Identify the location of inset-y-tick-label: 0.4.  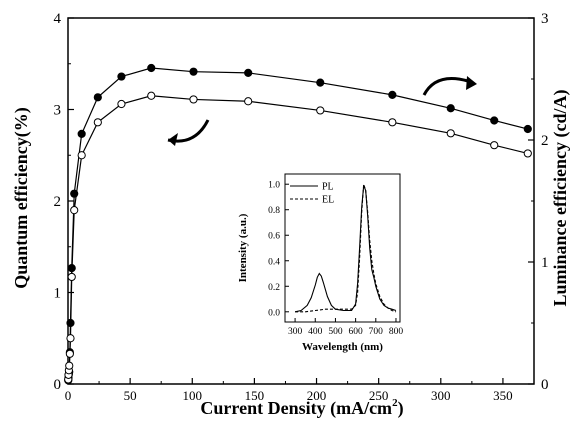
(274, 262).